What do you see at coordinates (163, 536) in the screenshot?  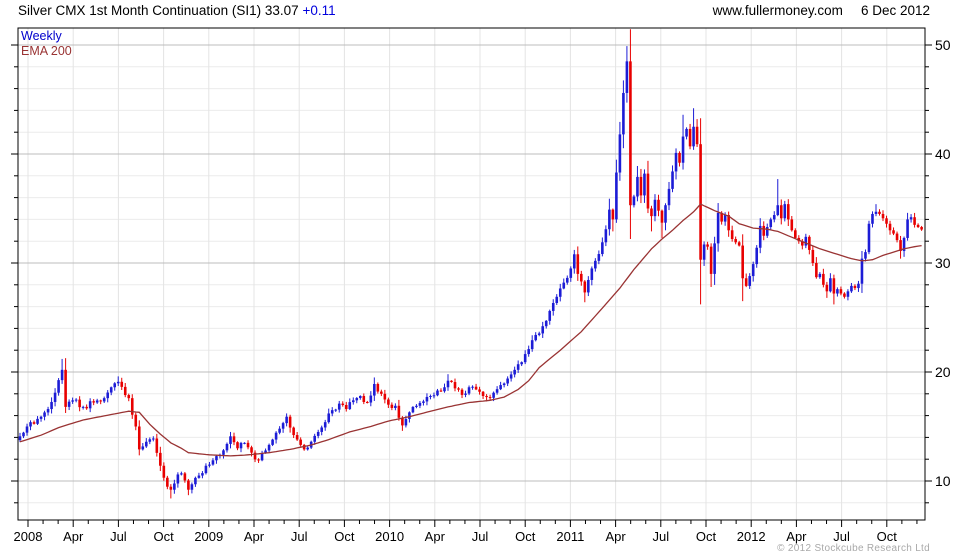 I see `x-axis-label: Oct` at bounding box center [163, 536].